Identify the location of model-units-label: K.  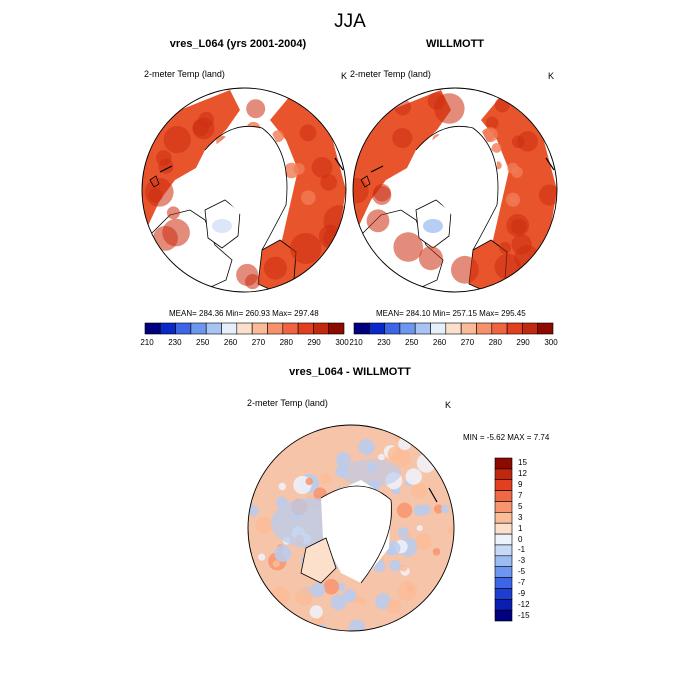
(344, 76).